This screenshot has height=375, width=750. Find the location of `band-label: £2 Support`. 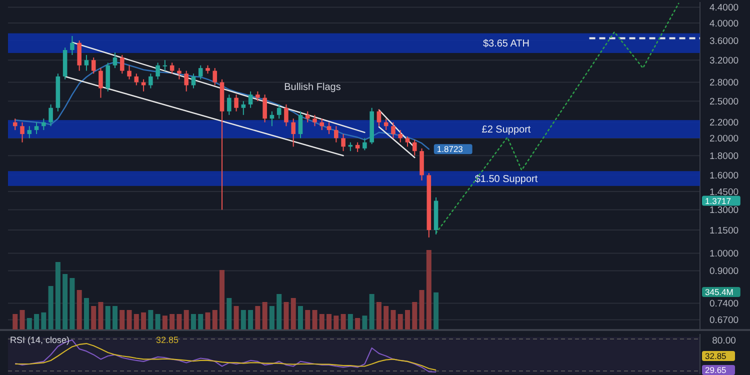

band-label: £2 Support is located at coordinates (506, 130).